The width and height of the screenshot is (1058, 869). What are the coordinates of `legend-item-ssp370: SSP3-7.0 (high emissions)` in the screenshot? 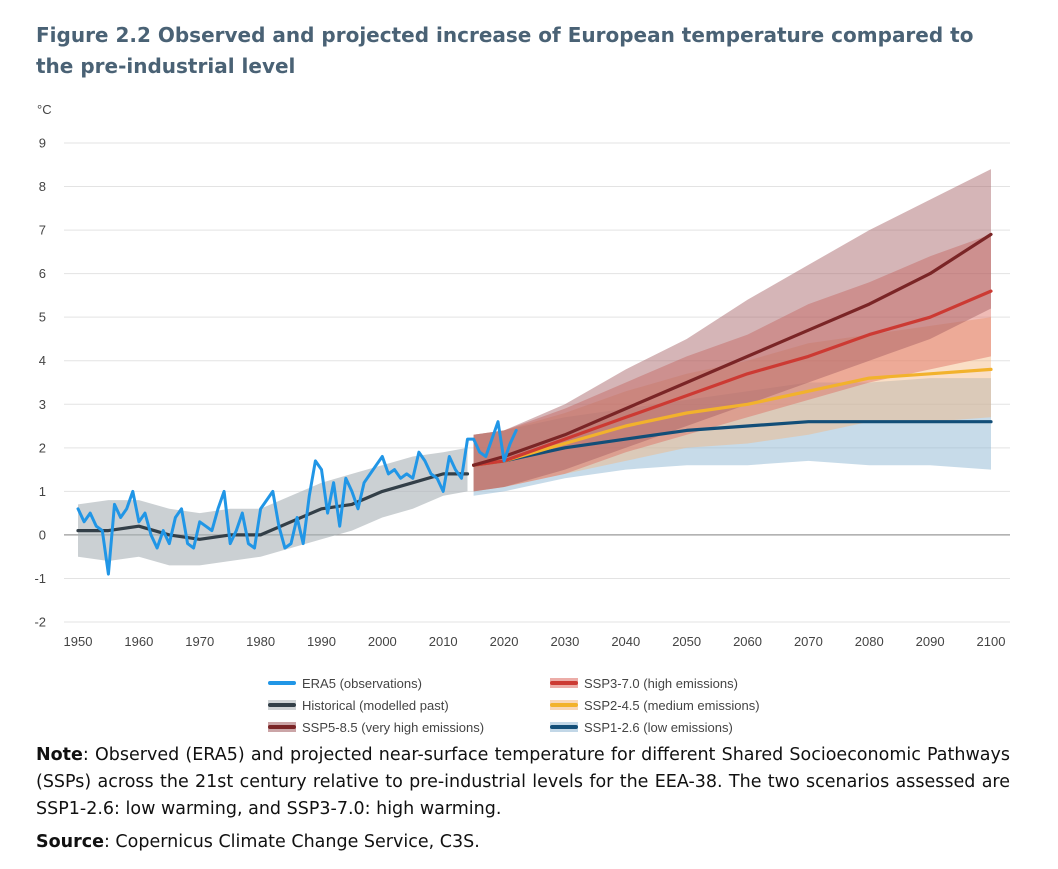 It's located at (644, 683).